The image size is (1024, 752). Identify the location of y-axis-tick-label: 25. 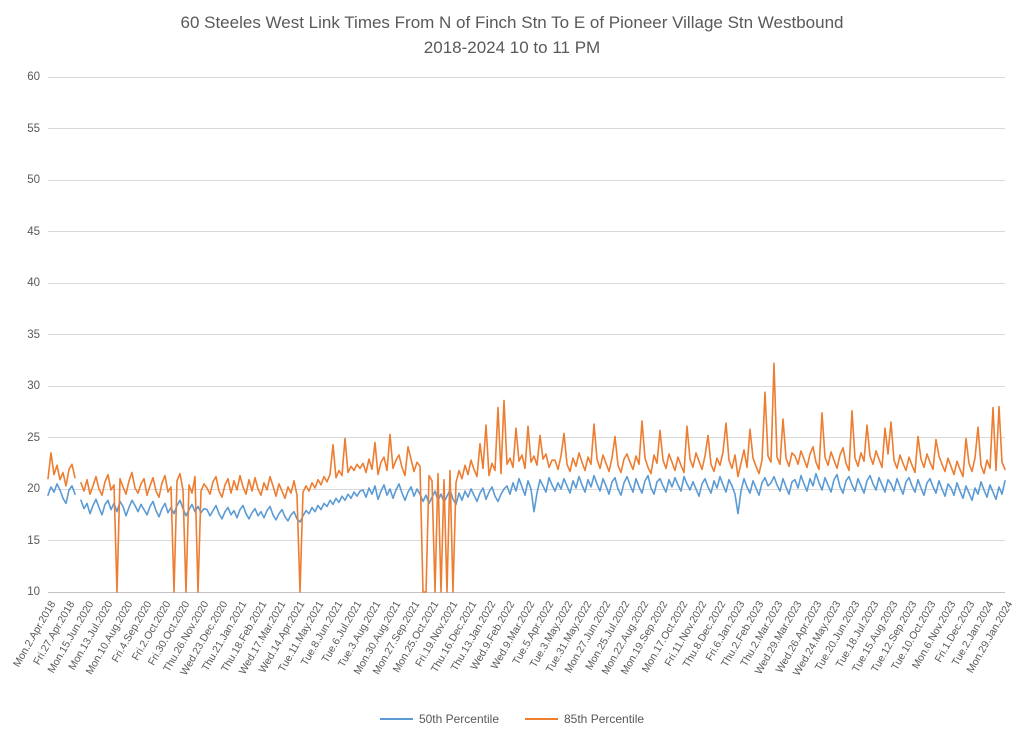
(33, 437).